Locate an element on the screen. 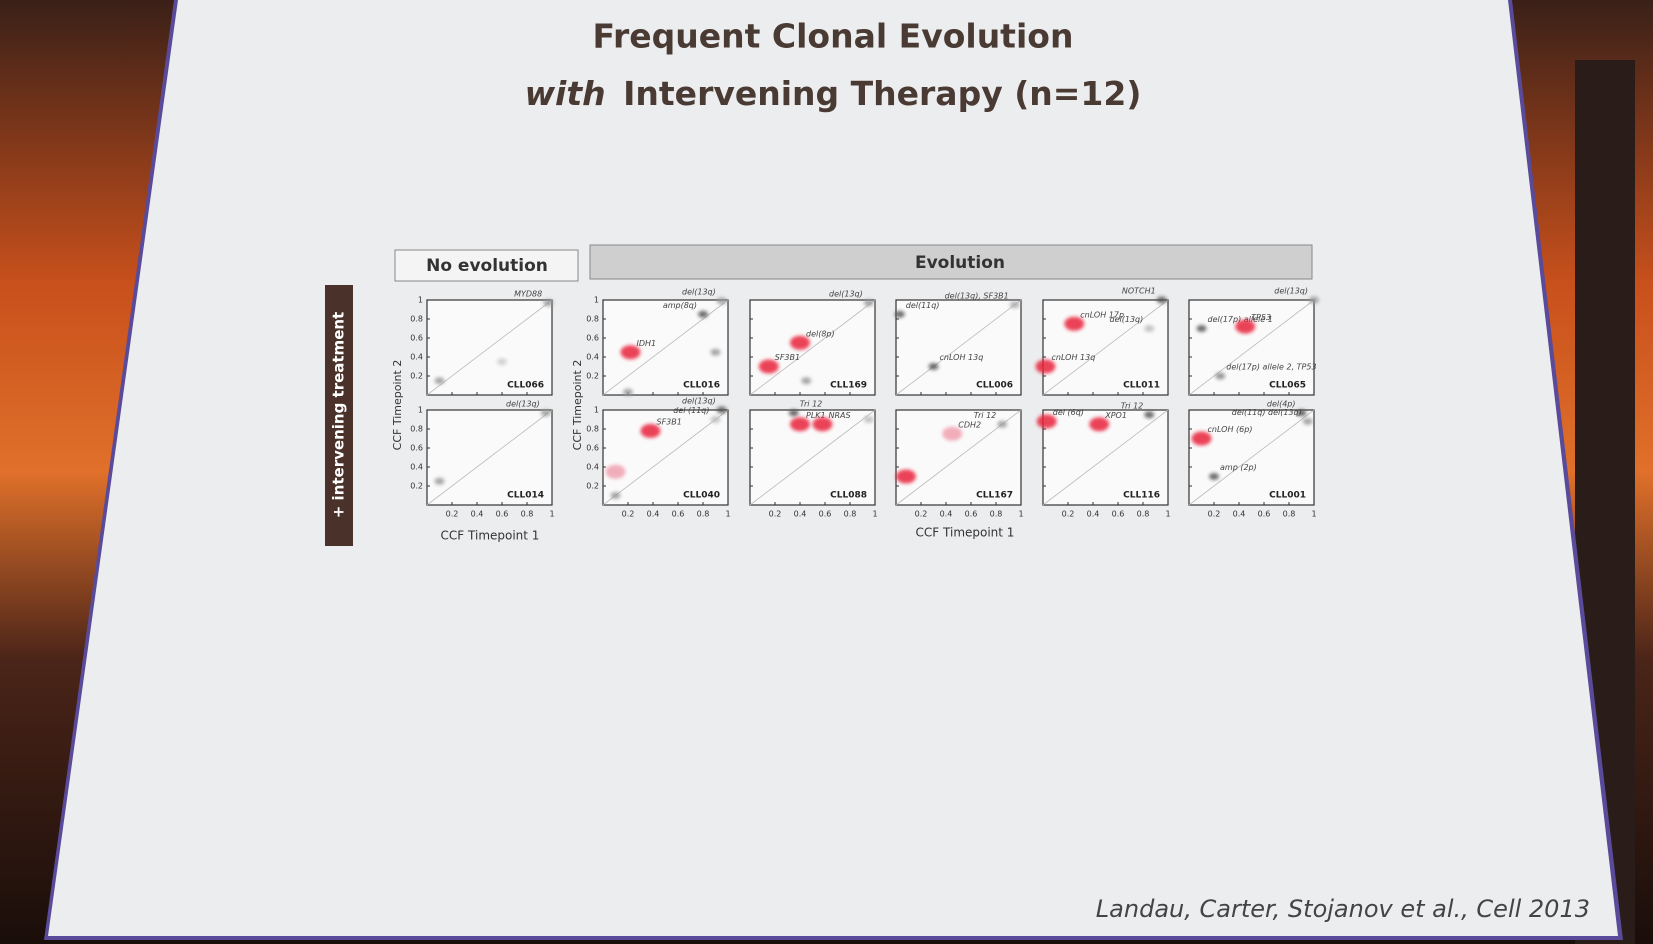 This screenshot has height=944, width=1653. panel-id: CLL011 is located at coordinates (1141, 386).